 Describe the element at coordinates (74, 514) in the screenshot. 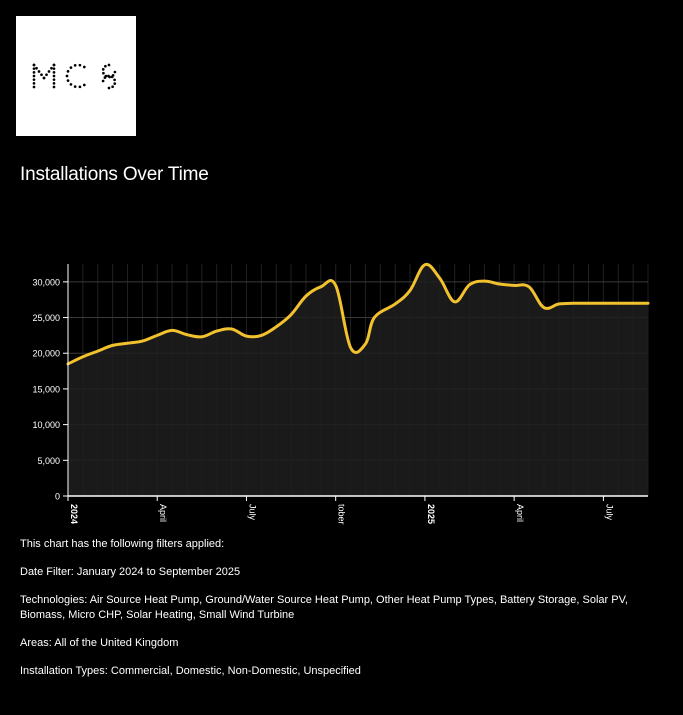

I see `x-tick-label: 2024` at that location.